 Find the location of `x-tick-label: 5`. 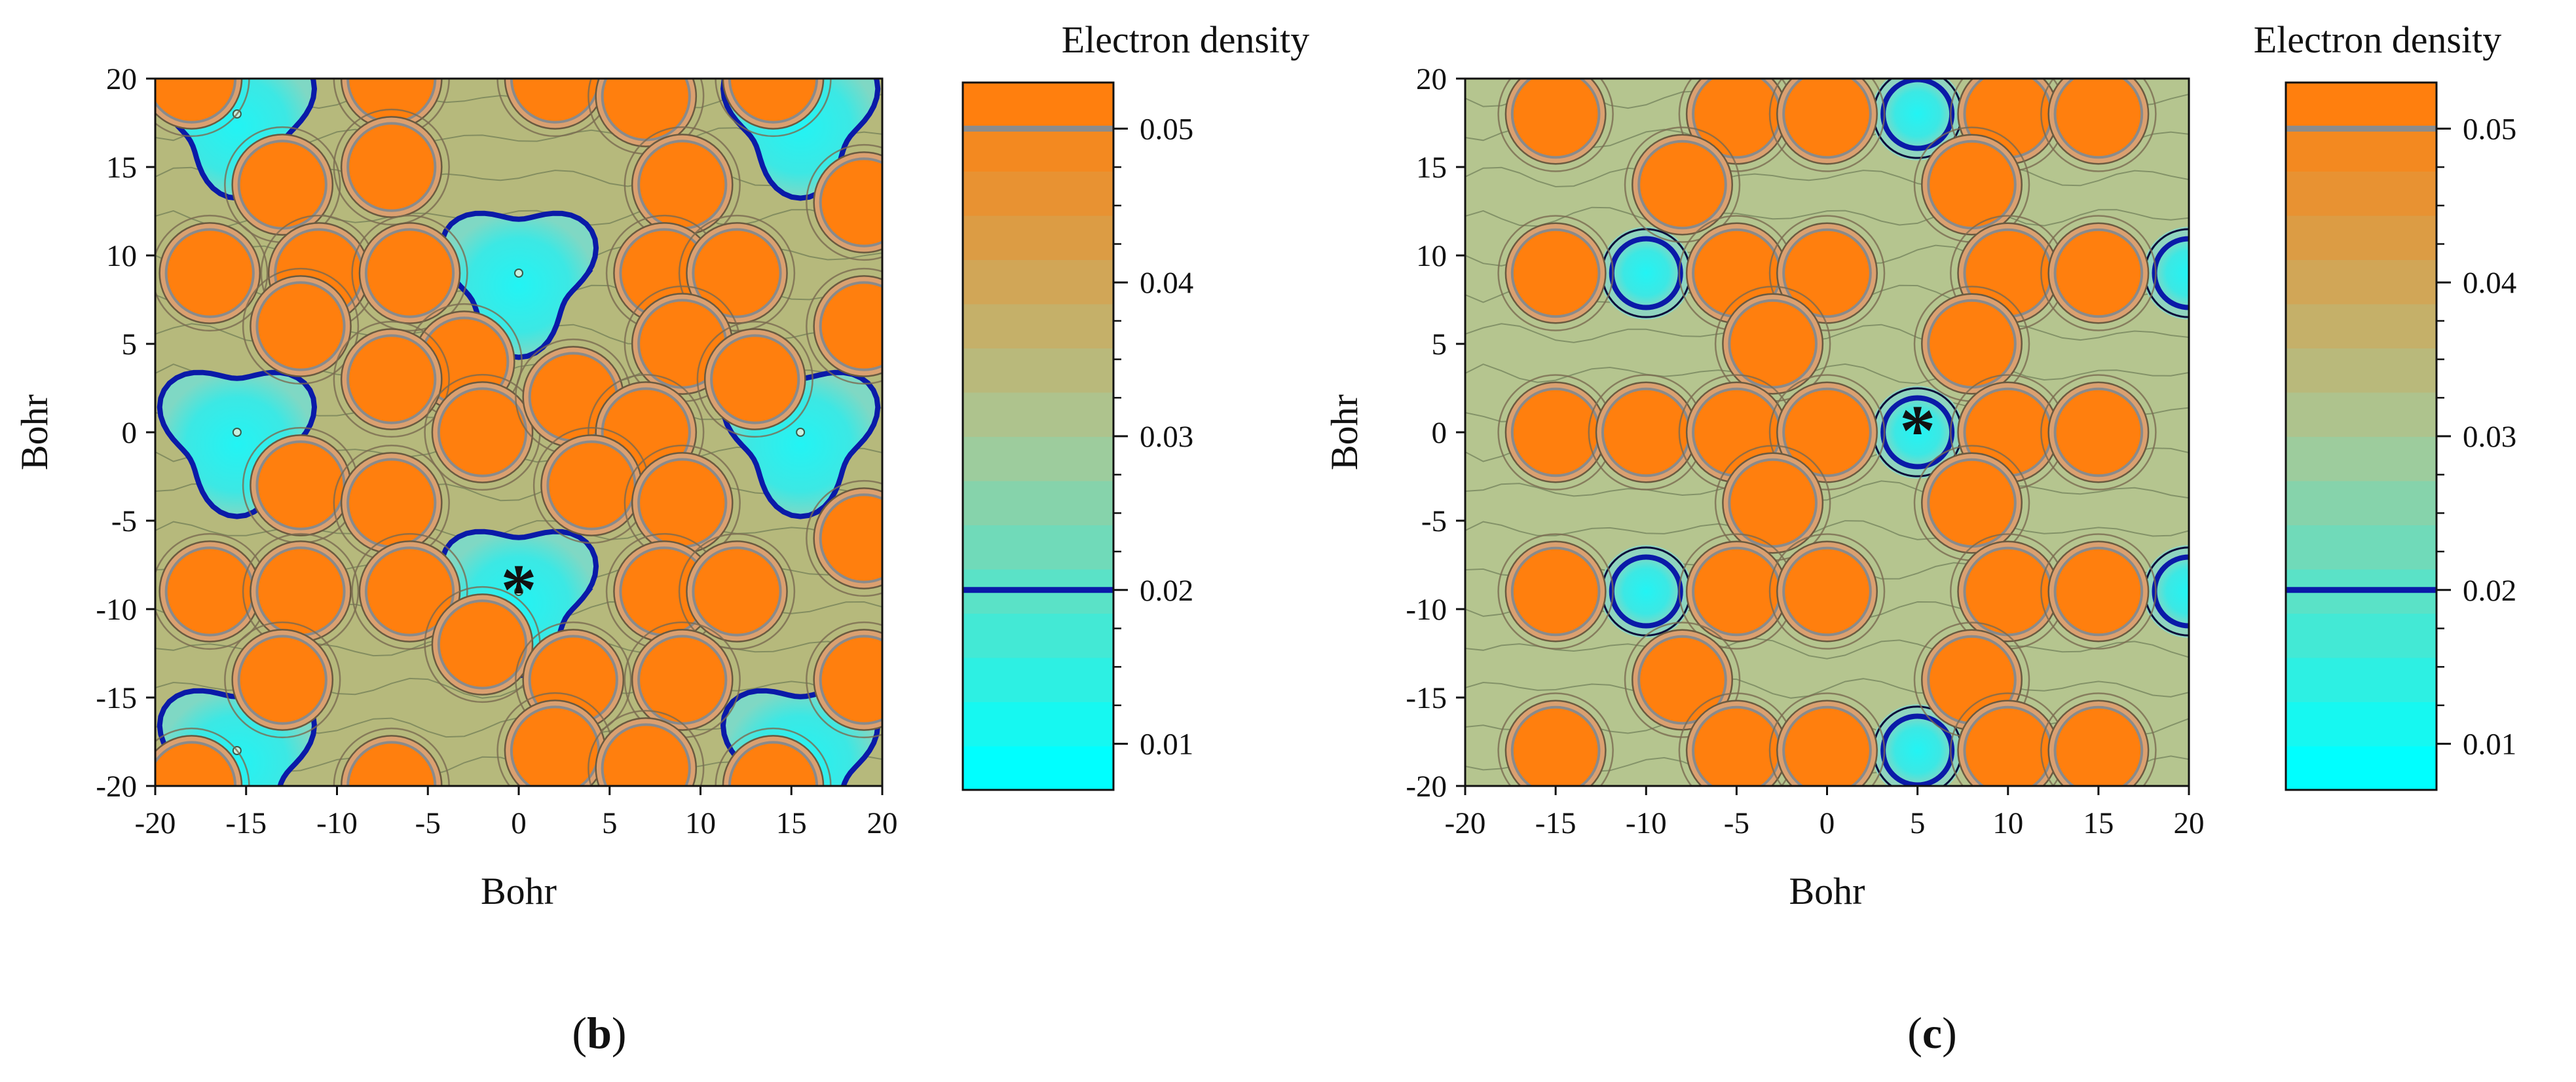

x-tick-label: 5 is located at coordinates (1918, 823).